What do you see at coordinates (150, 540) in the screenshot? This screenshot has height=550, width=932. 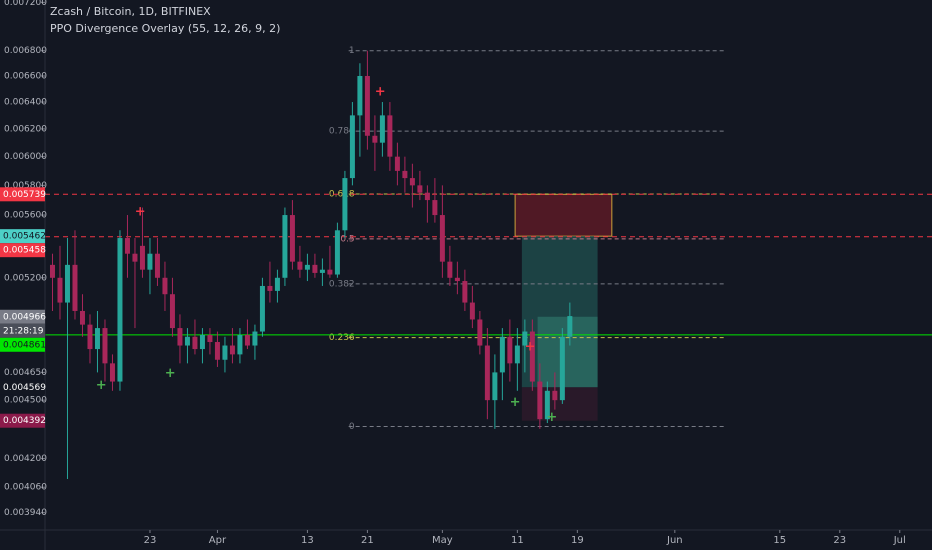 I see `x-tick-label: 23` at bounding box center [150, 540].